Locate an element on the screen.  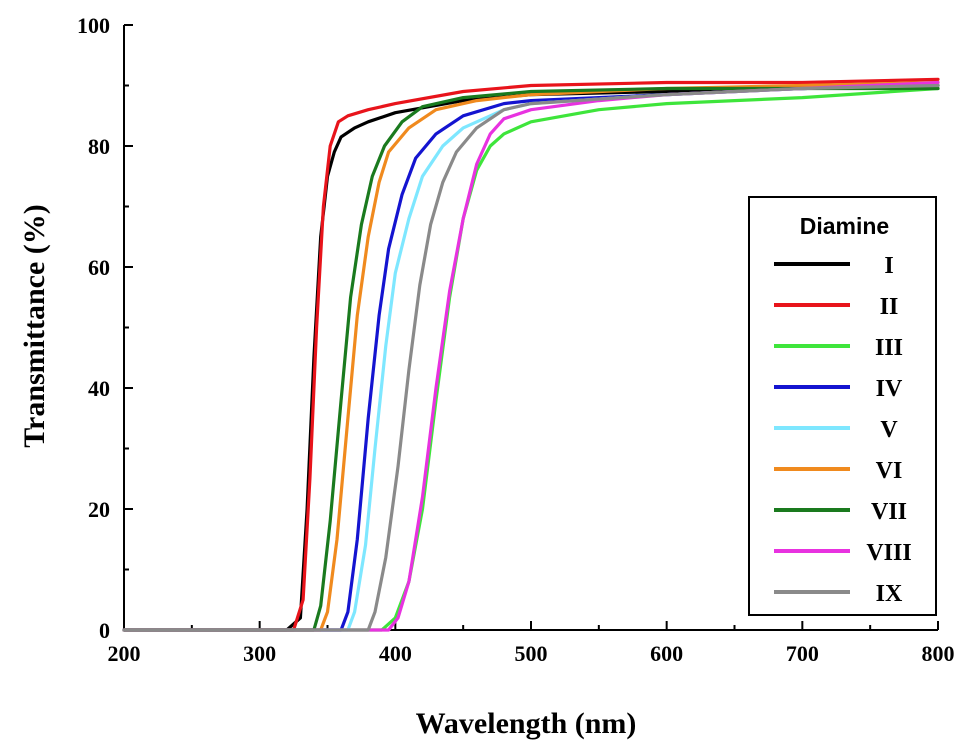
legend-label: II is located at coordinates (889, 307).